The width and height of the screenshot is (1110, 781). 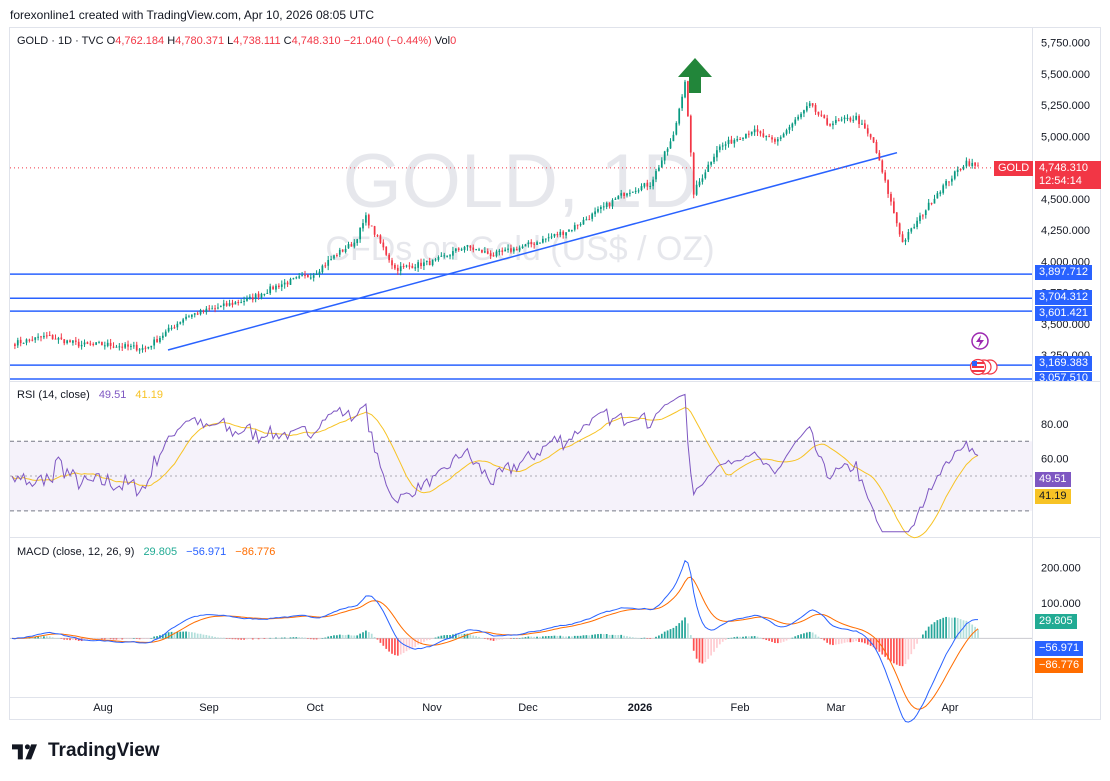 What do you see at coordinates (86, 751) in the screenshot?
I see `tradingview-logo: TradingView` at bounding box center [86, 751].